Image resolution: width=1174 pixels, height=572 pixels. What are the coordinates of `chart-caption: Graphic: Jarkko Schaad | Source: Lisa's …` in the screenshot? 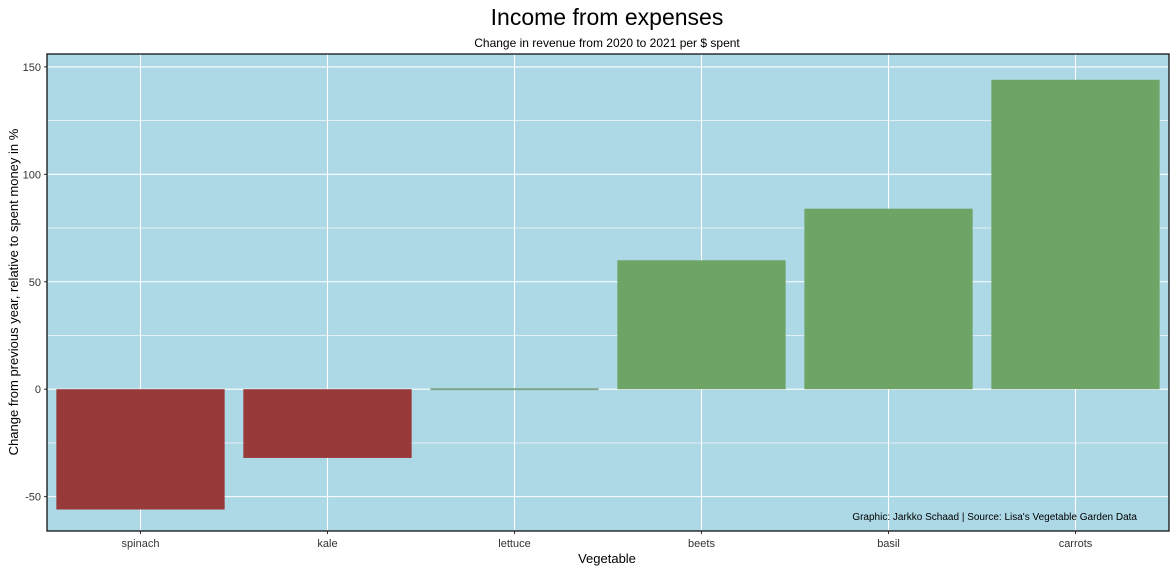 It's located at (994, 517).